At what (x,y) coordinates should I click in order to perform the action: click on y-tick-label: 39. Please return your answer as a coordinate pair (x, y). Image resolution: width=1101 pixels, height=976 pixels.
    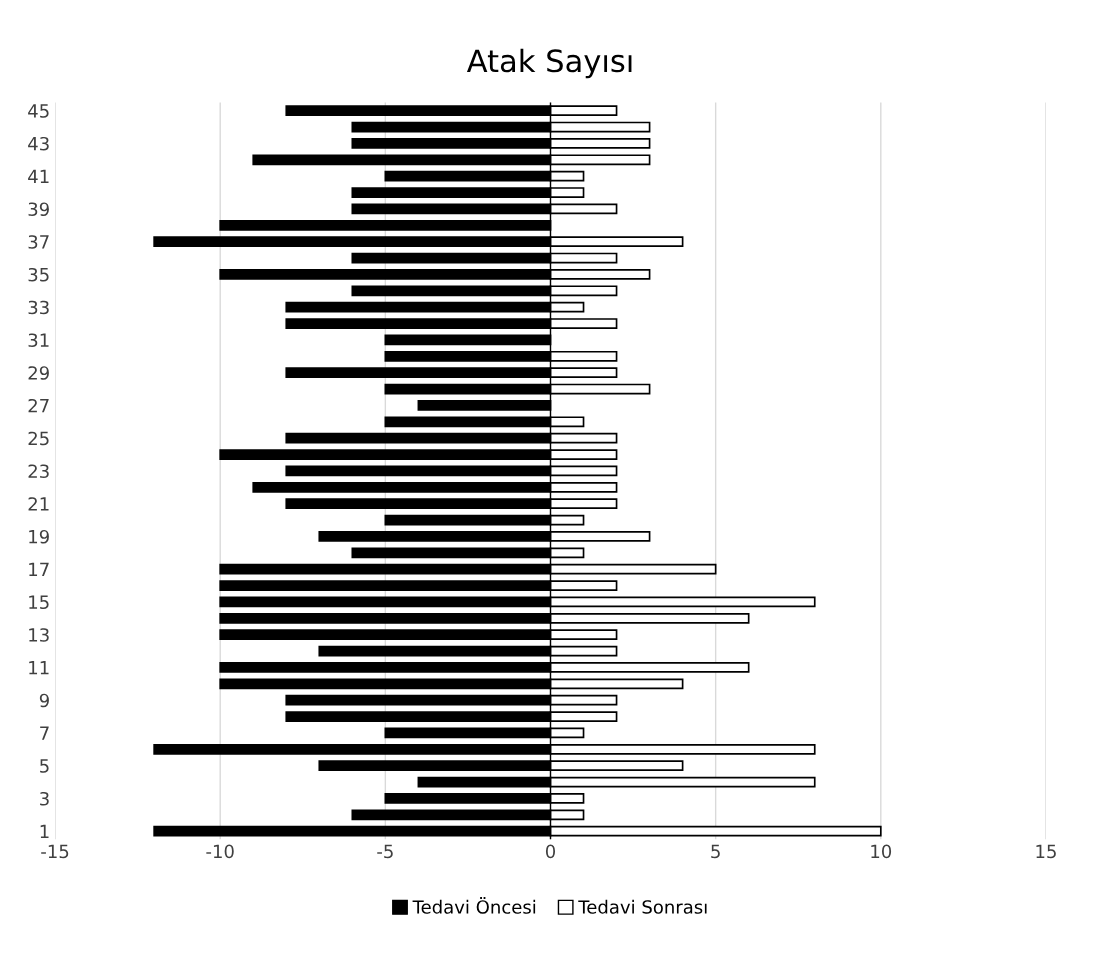
    Looking at the image, I should click on (38, 209).